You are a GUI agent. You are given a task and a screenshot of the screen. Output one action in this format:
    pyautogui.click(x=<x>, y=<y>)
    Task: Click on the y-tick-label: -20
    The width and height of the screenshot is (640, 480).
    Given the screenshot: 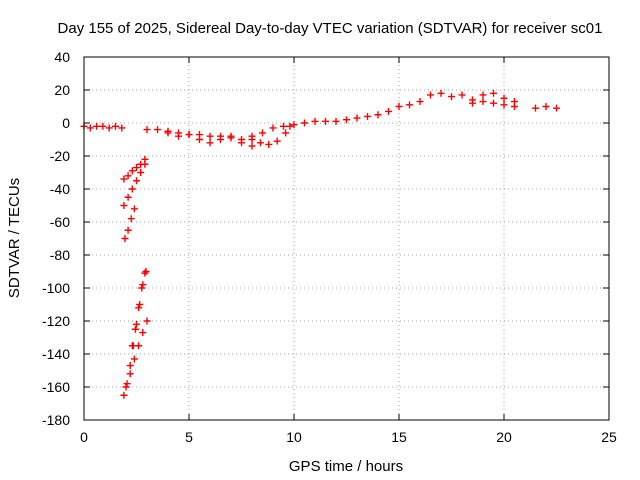 What is the action you would take?
    pyautogui.click(x=60, y=156)
    